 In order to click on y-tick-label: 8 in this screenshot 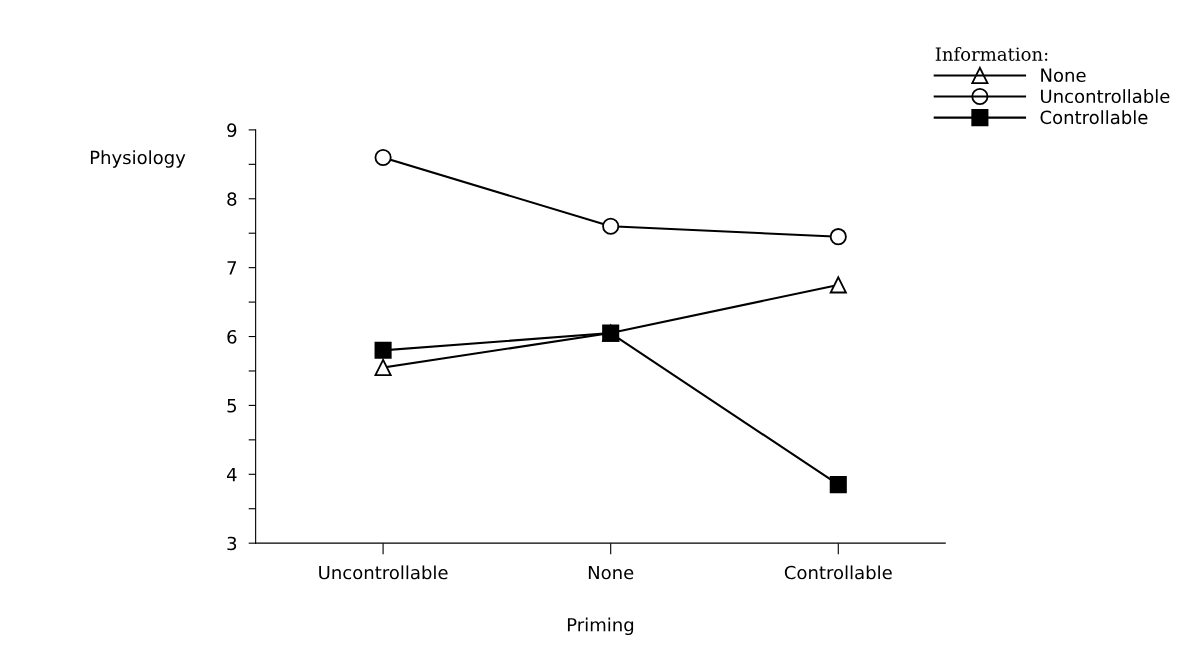, I will do `click(232, 199)`.